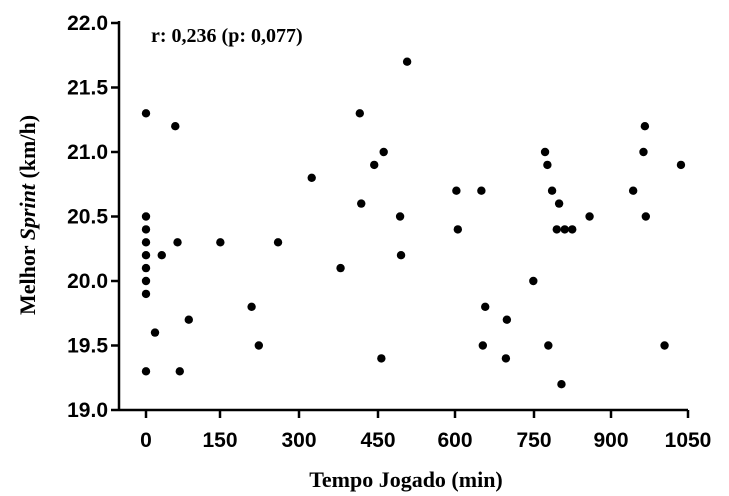 This screenshot has width=729, height=496. I want to click on x-tick-label: 900, so click(610, 440).